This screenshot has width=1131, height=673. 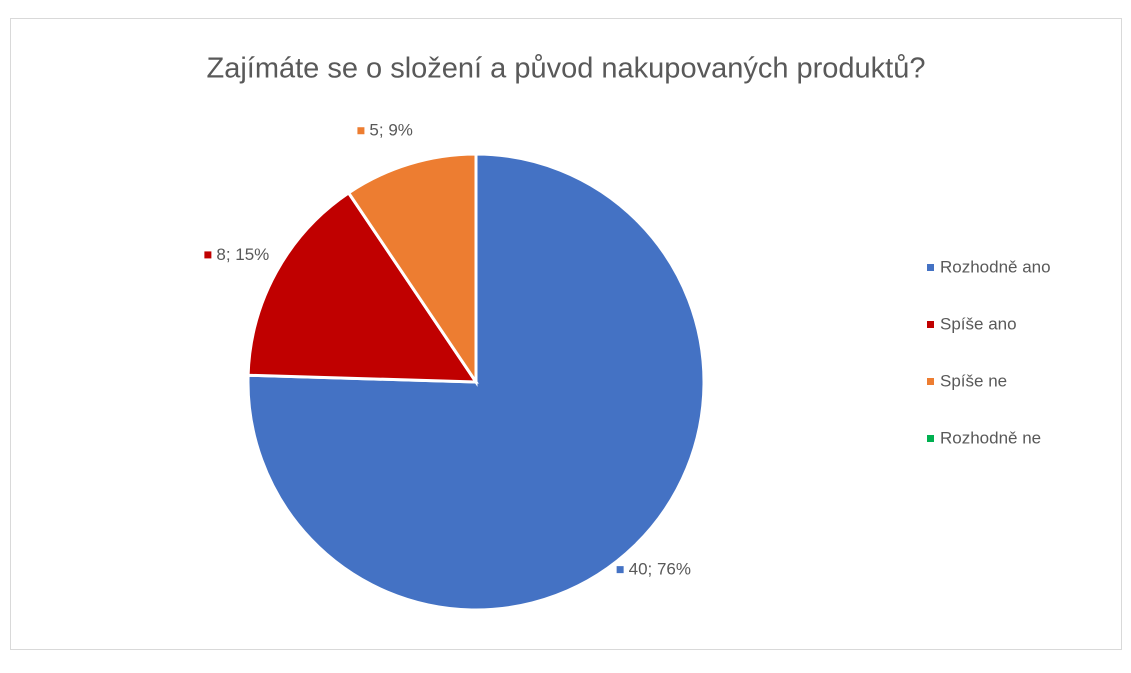 What do you see at coordinates (660, 569) in the screenshot?
I see `data-label: 40; 76%` at bounding box center [660, 569].